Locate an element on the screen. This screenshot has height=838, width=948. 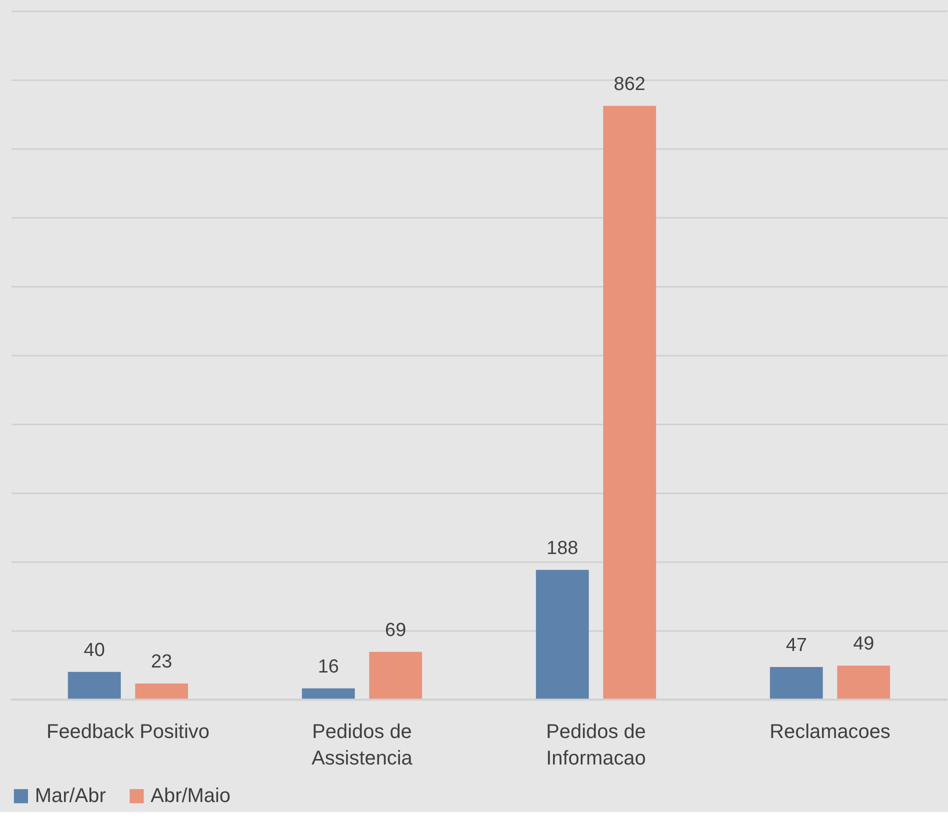
legend-label: Mar/Abr is located at coordinates (70, 796).